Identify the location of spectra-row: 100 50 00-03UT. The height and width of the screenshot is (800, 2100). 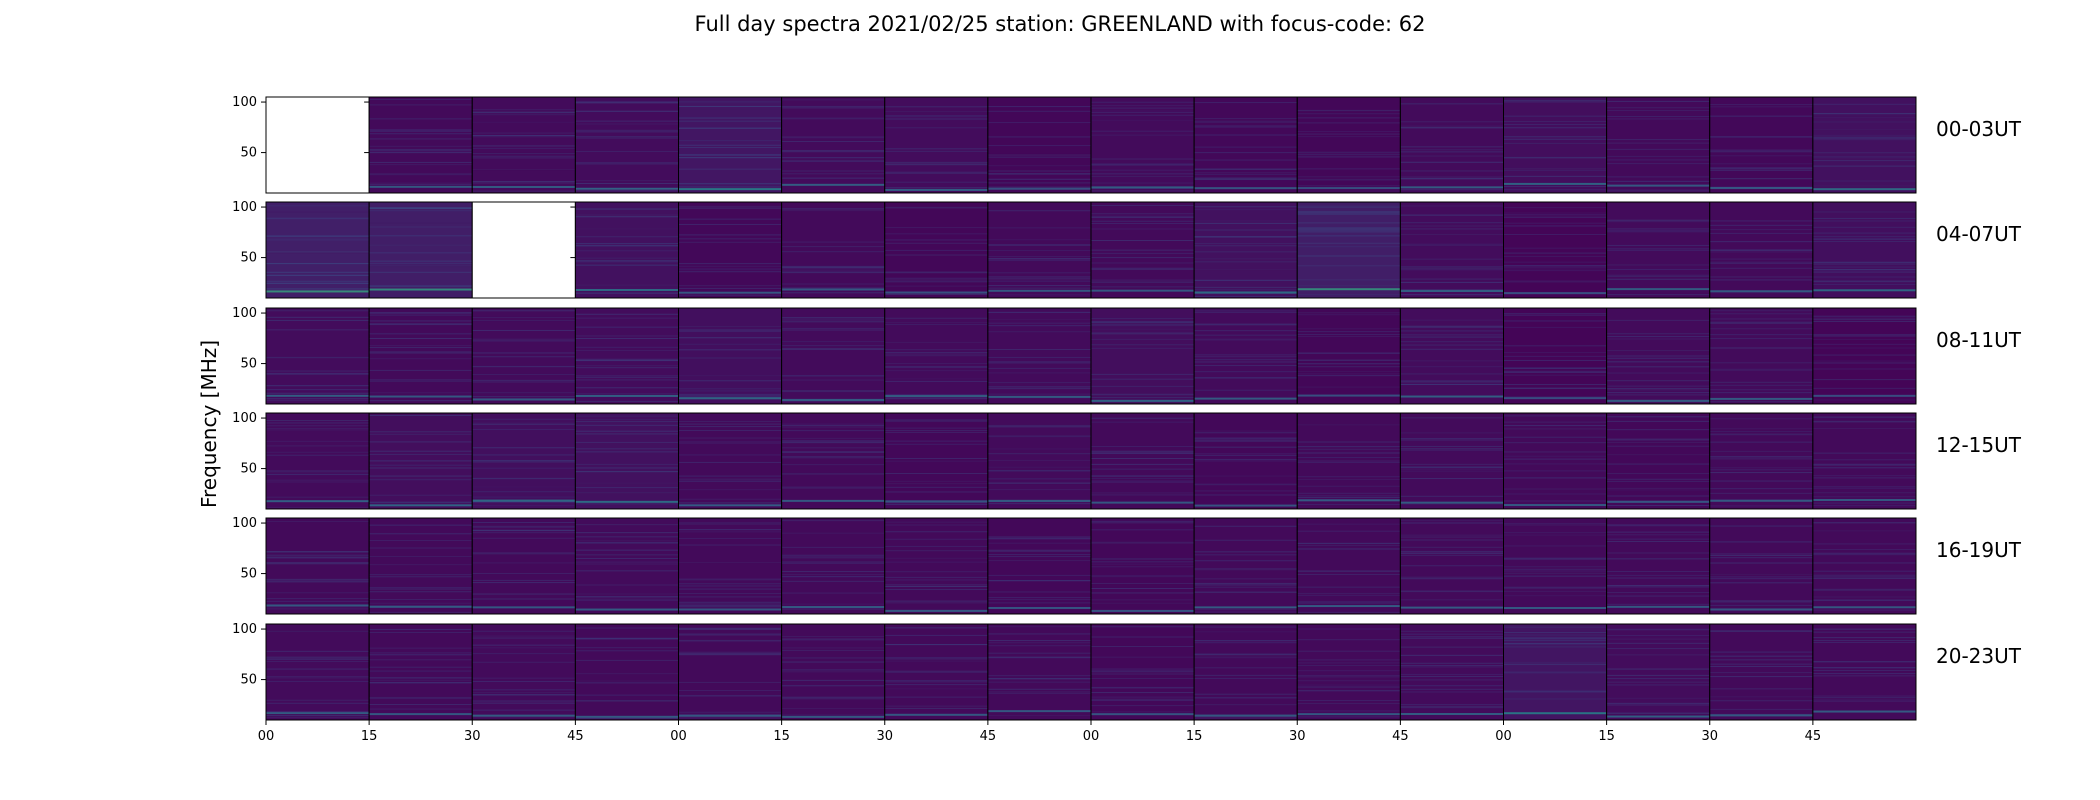
(1127, 144).